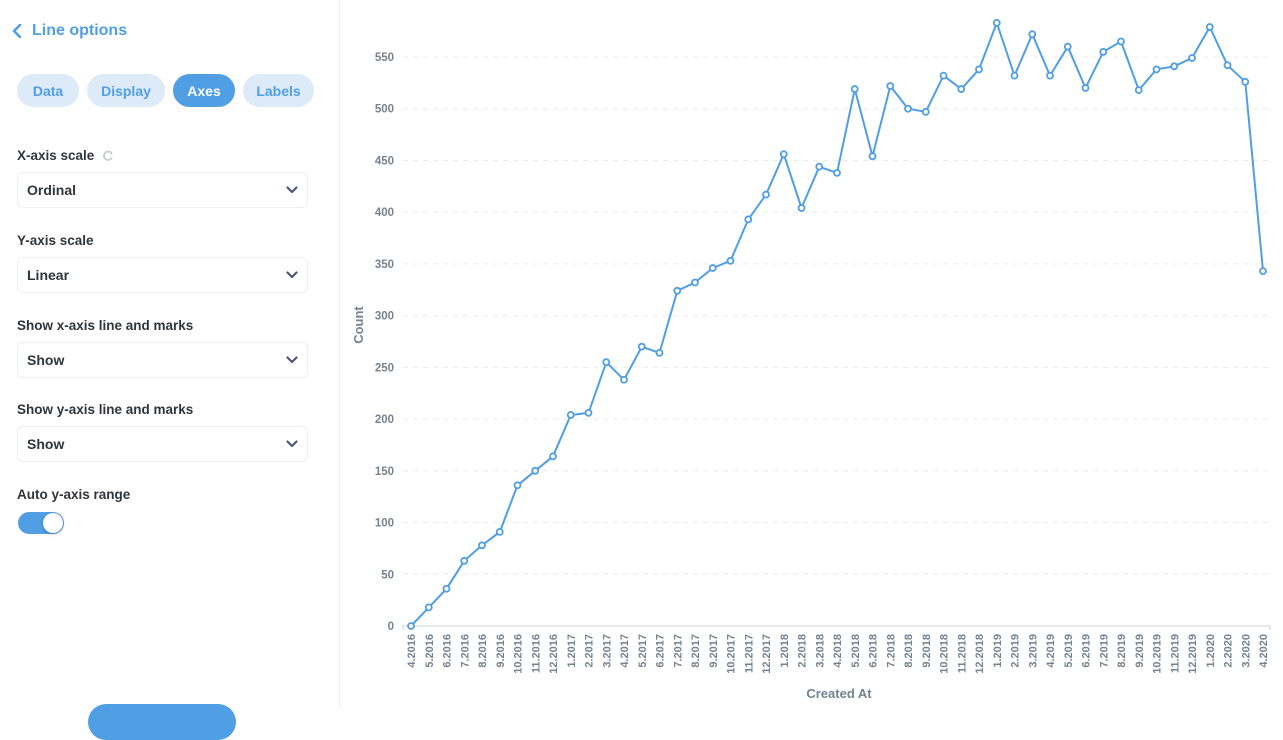 This screenshot has width=1283, height=740. What do you see at coordinates (384, 161) in the screenshot?
I see `y-tick-label: 450` at bounding box center [384, 161].